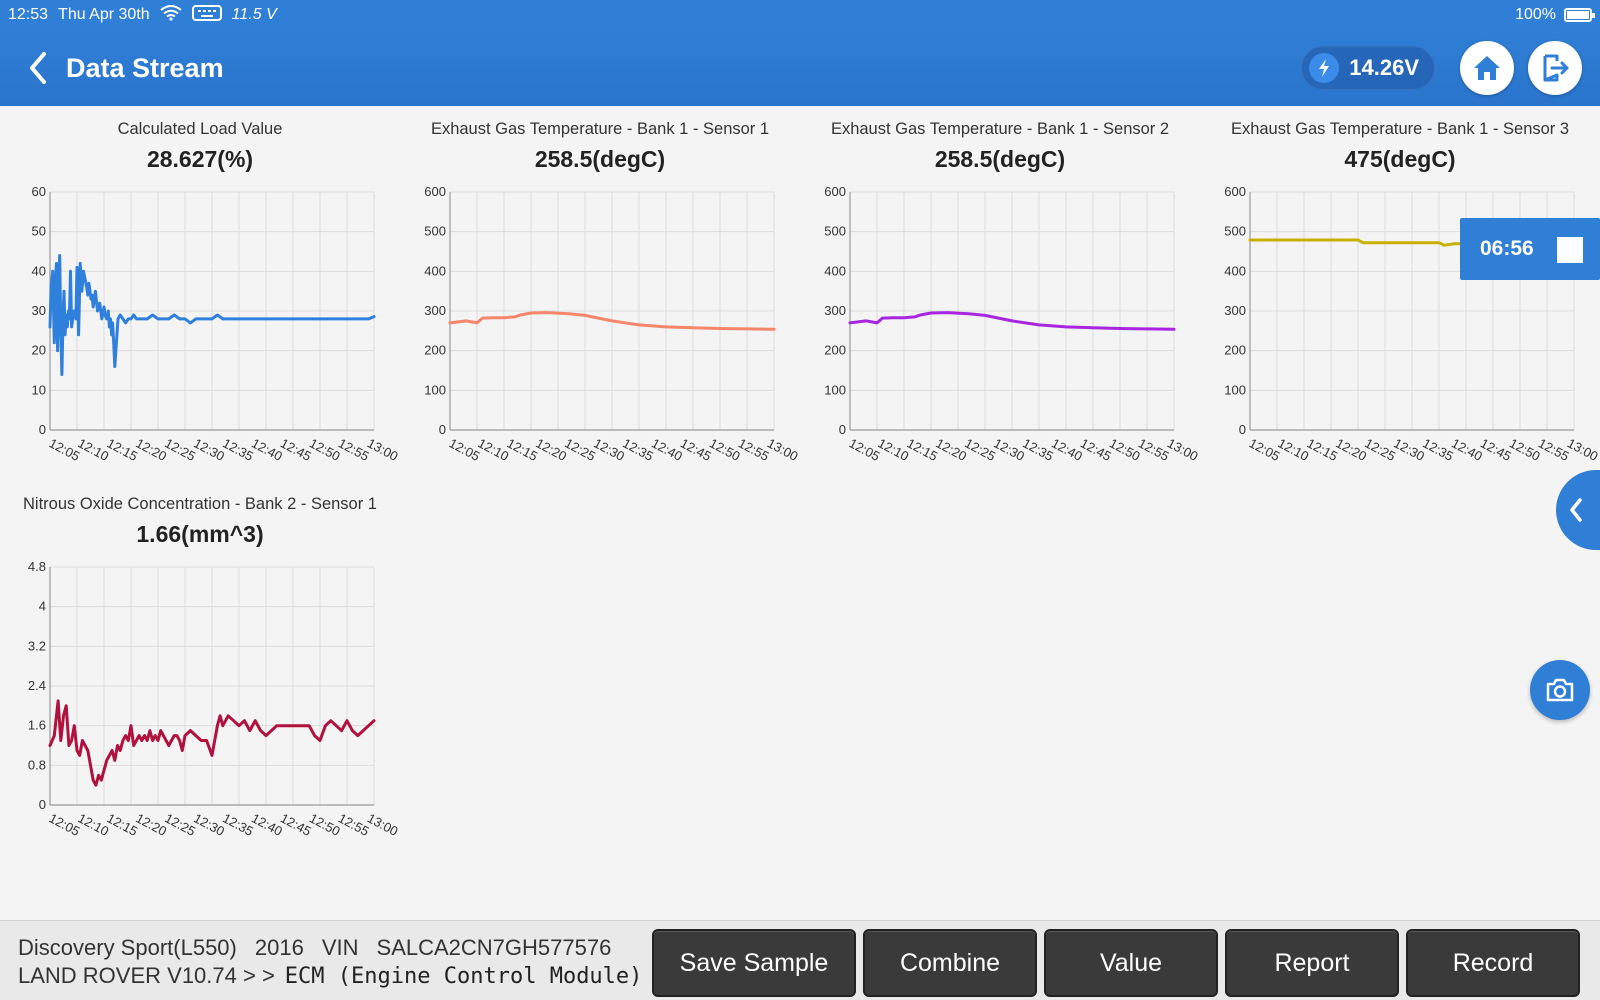 Image resolution: width=1600 pixels, height=1000 pixels. I want to click on side-drawer-toggle, so click(1578, 510).